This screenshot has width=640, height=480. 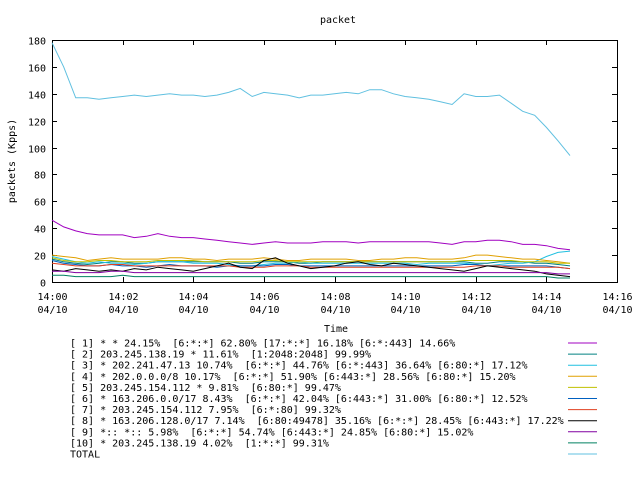 I want to click on y-tick-label: 0, so click(x=43, y=284).